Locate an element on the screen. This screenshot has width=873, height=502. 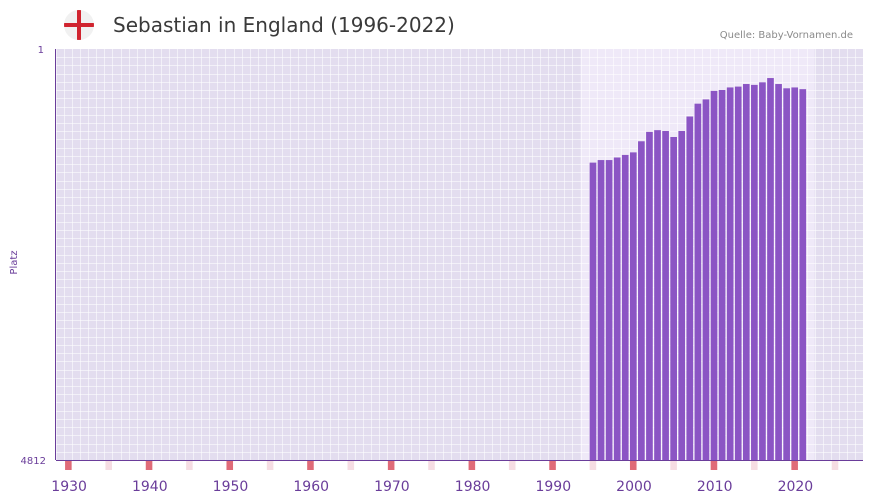
chart-title: Sebastian in England (1996-2022) is located at coordinates (284, 25).